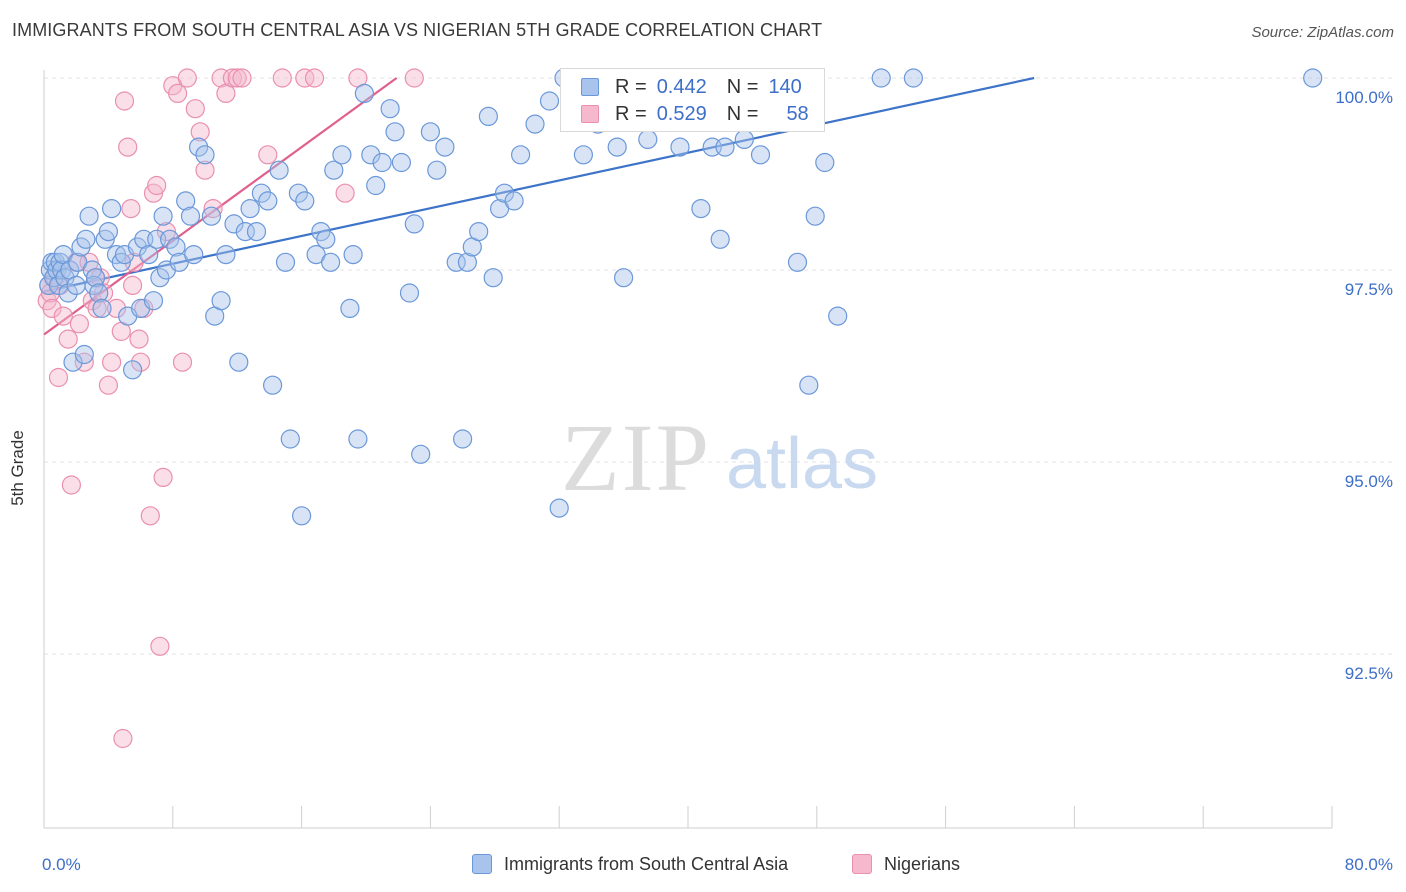 This screenshot has height=892, width=1406. I want to click on legend-n-label: N =, so click(742, 86).